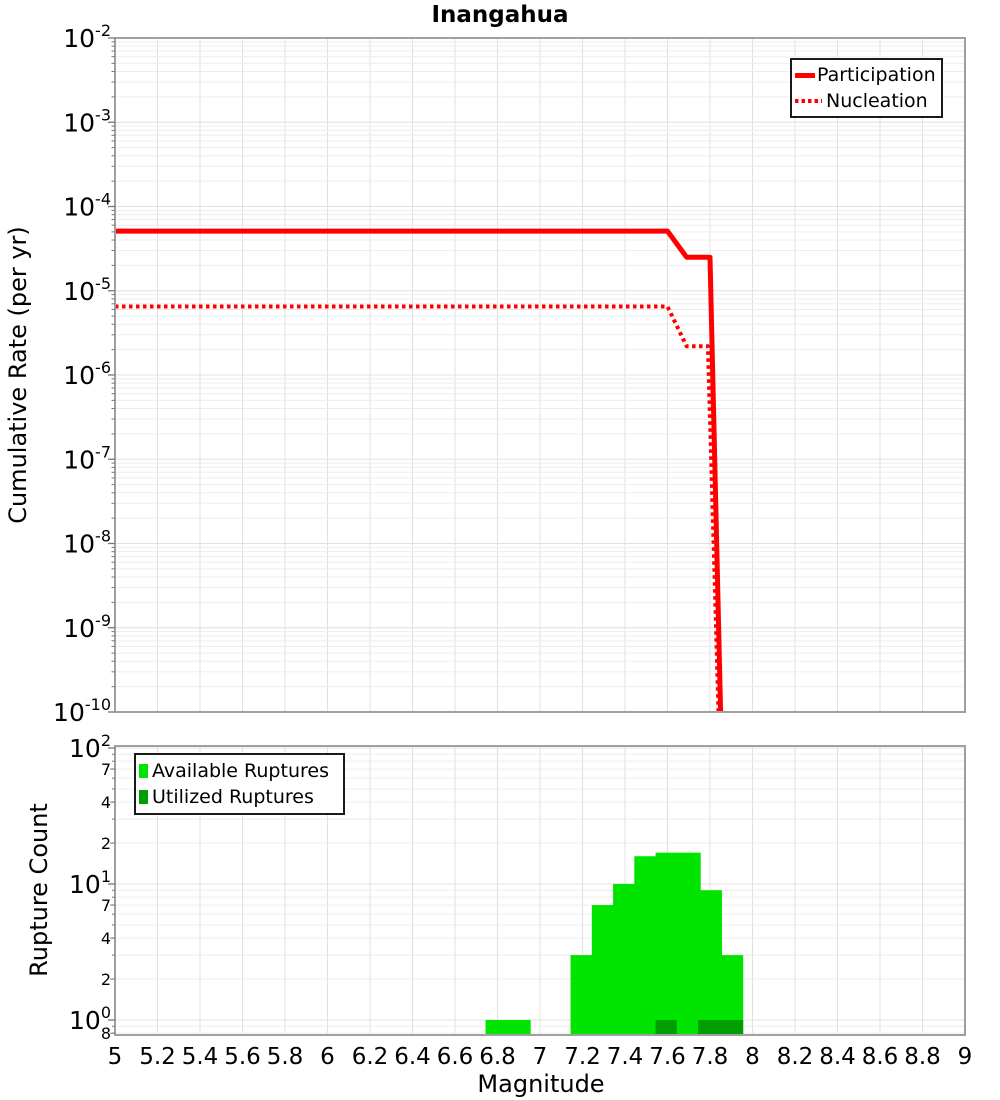 This screenshot has height=1100, width=1000. Describe the element at coordinates (965, 1057) in the screenshot. I see `x-tick-label: 9` at that location.